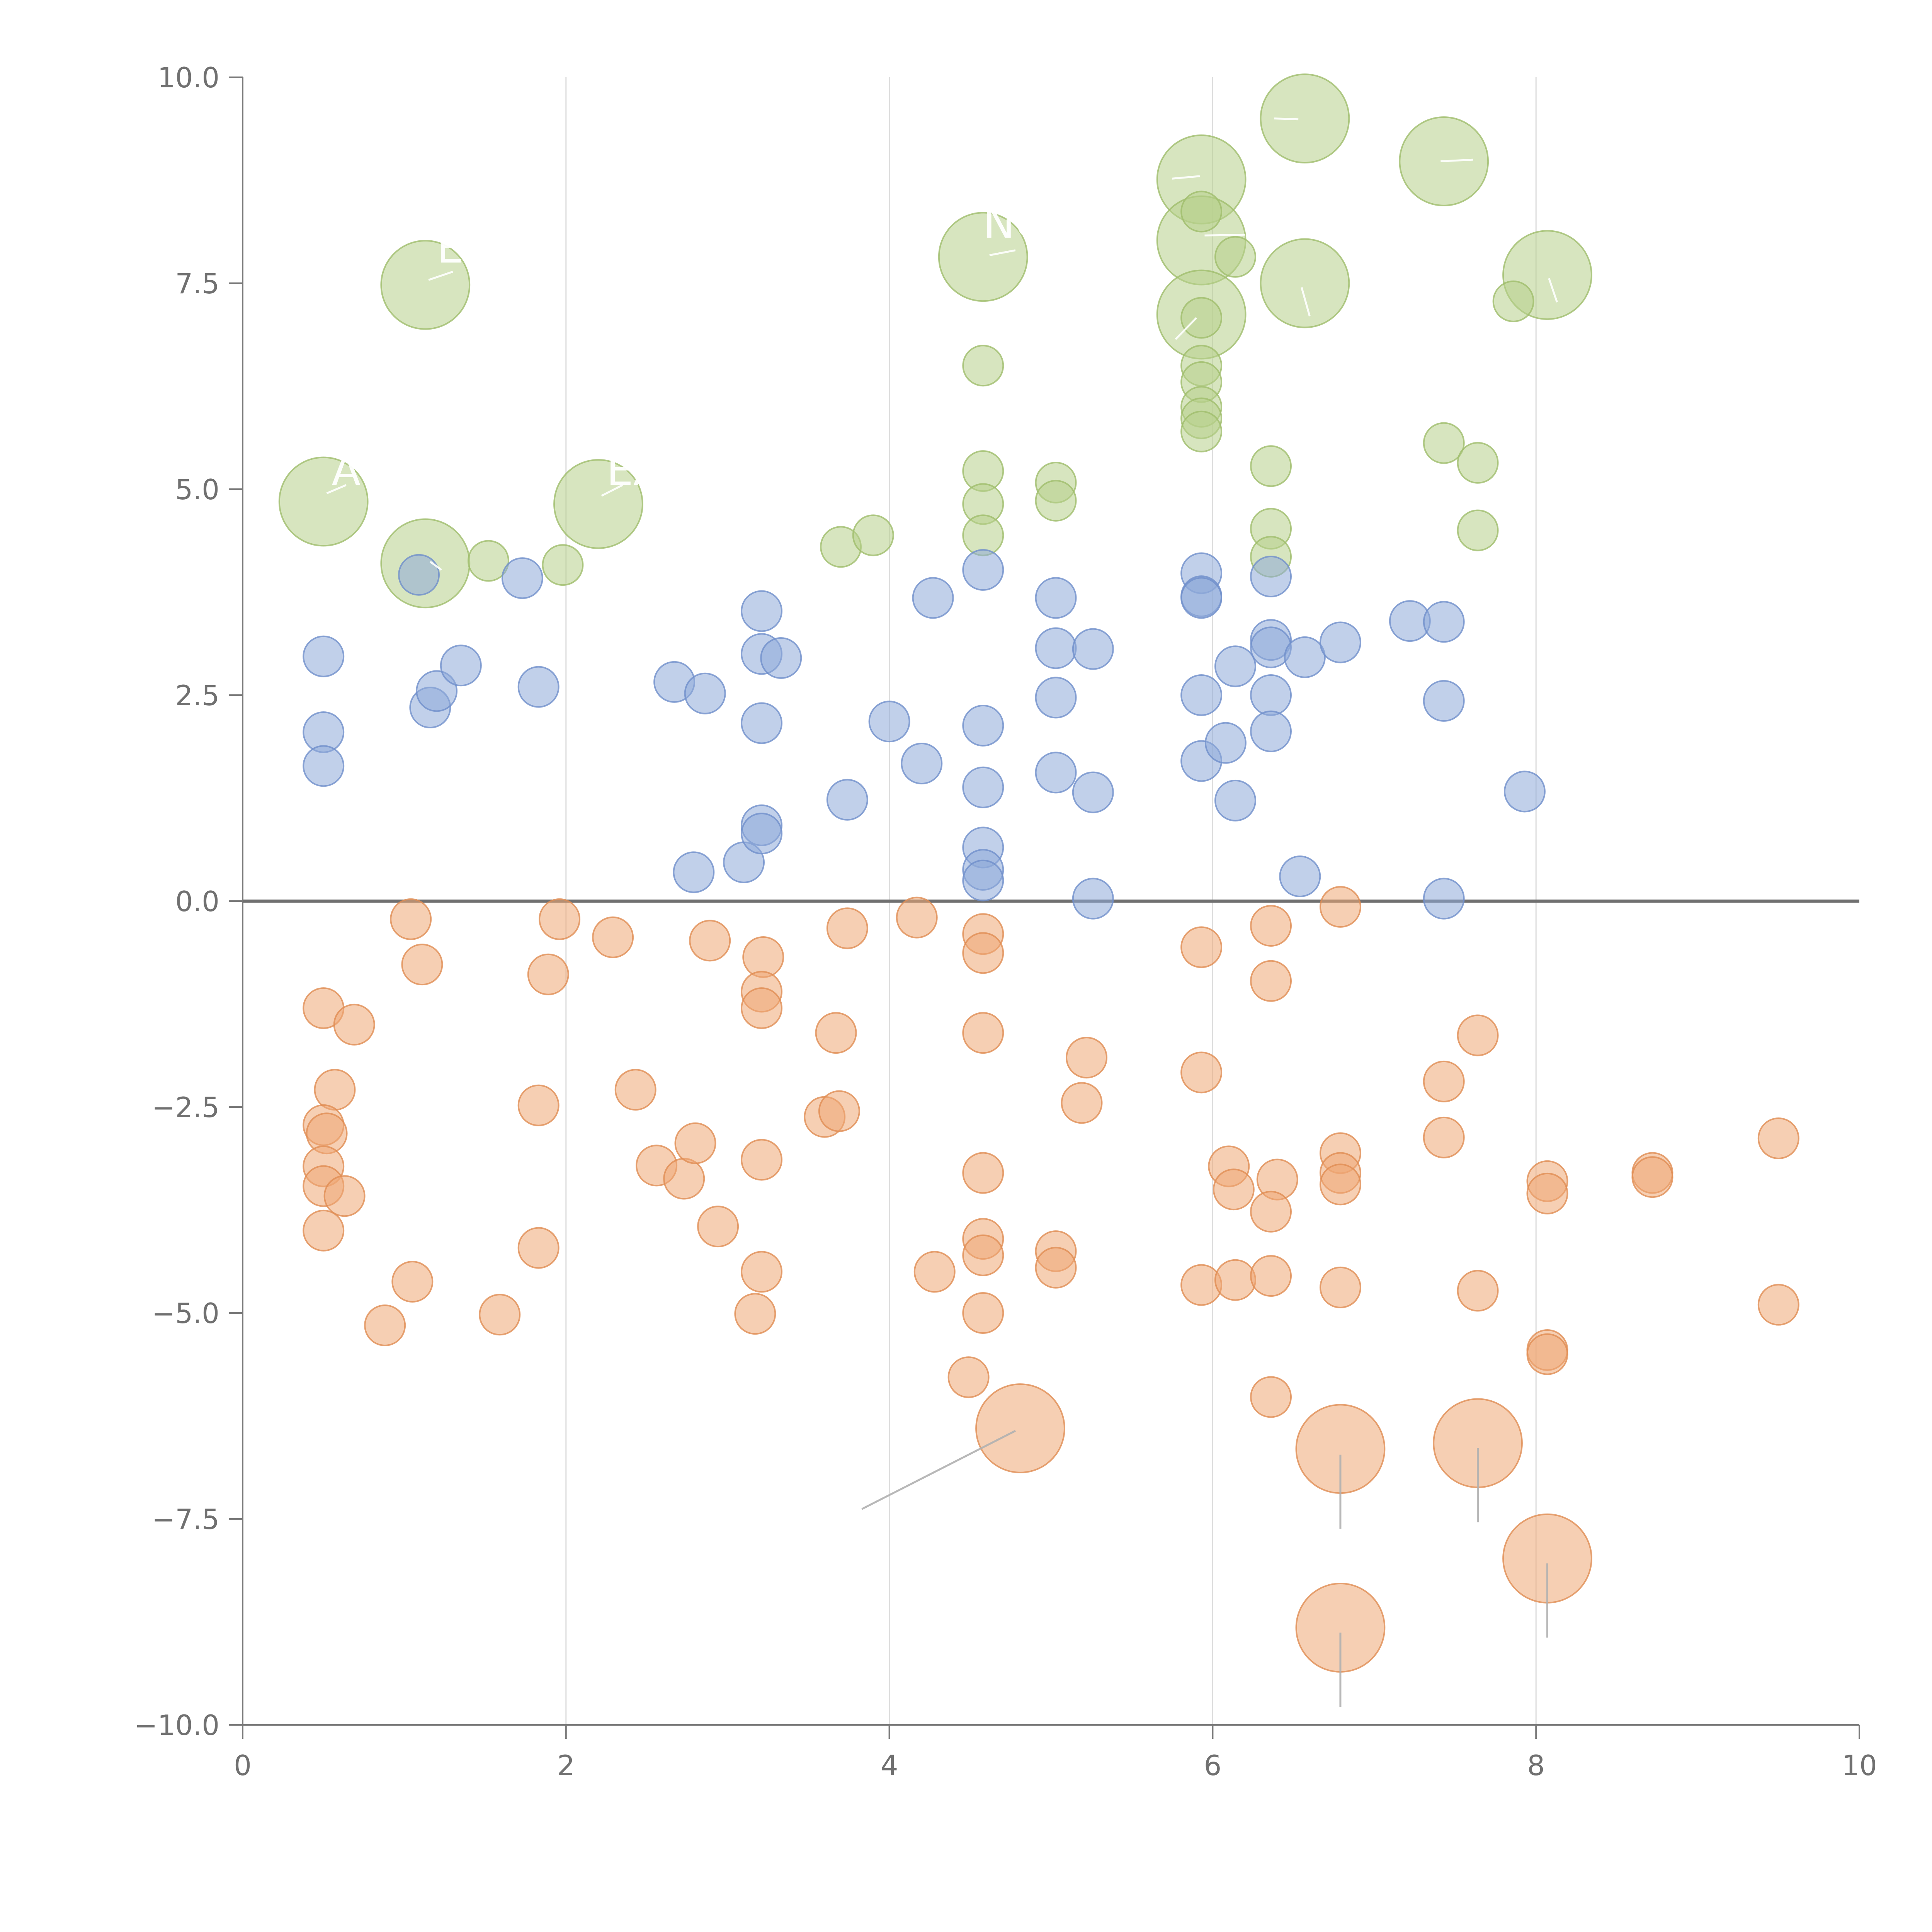 The image size is (1932, 1932). Describe the element at coordinates (185, 1519) in the screenshot. I see `y-tick-label: −7.5` at that location.